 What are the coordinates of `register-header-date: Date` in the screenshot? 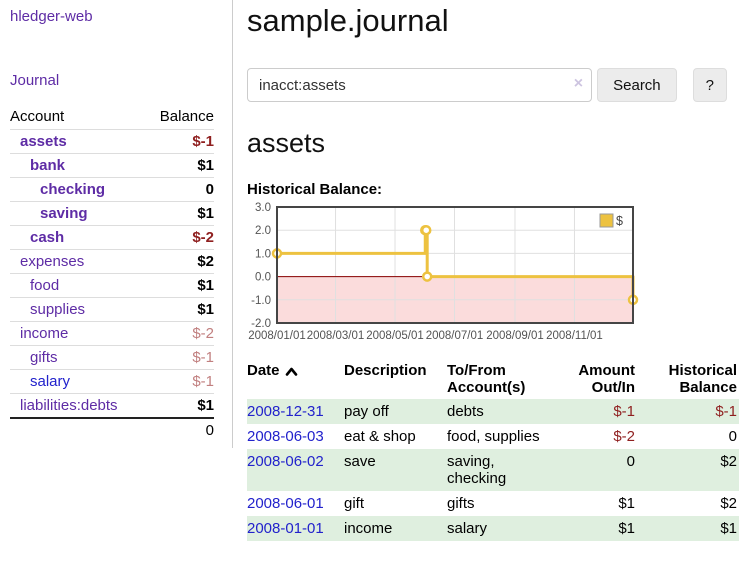 It's located at (295, 379).